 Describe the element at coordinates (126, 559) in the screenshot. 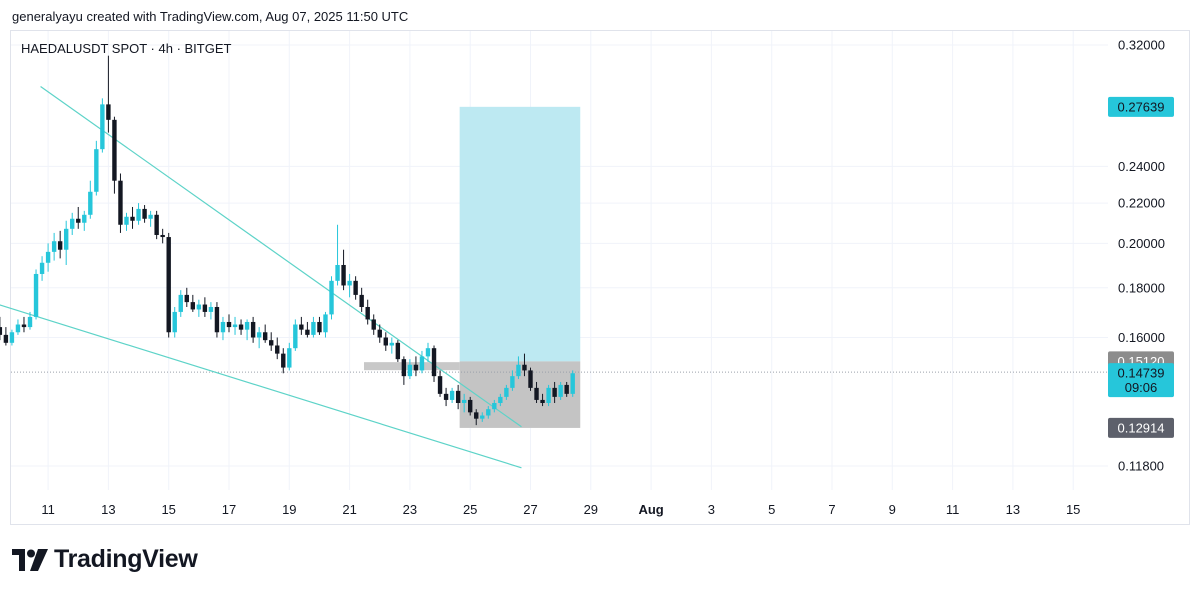

I see `brand-name: TradingView` at that location.